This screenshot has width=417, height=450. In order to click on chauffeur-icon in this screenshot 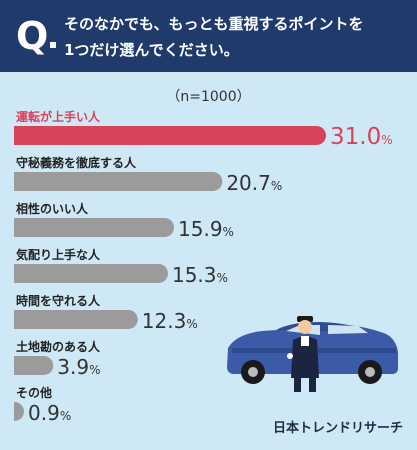, I will do `click(303, 354)`.